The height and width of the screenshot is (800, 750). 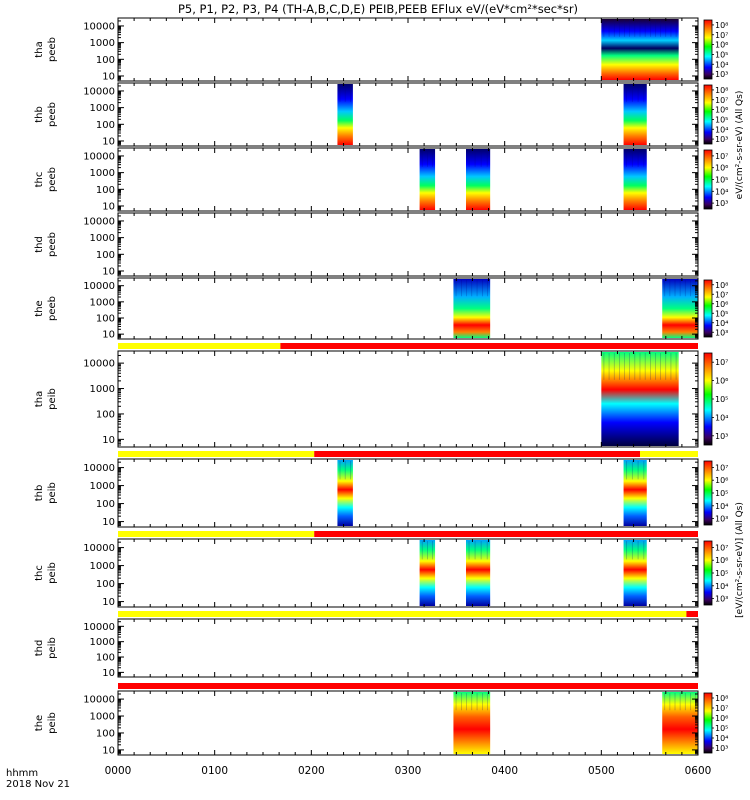 I want to click on panel-tha-peeb: 10 100 1000 10000 tha peeb, so click(x=366, y=49).